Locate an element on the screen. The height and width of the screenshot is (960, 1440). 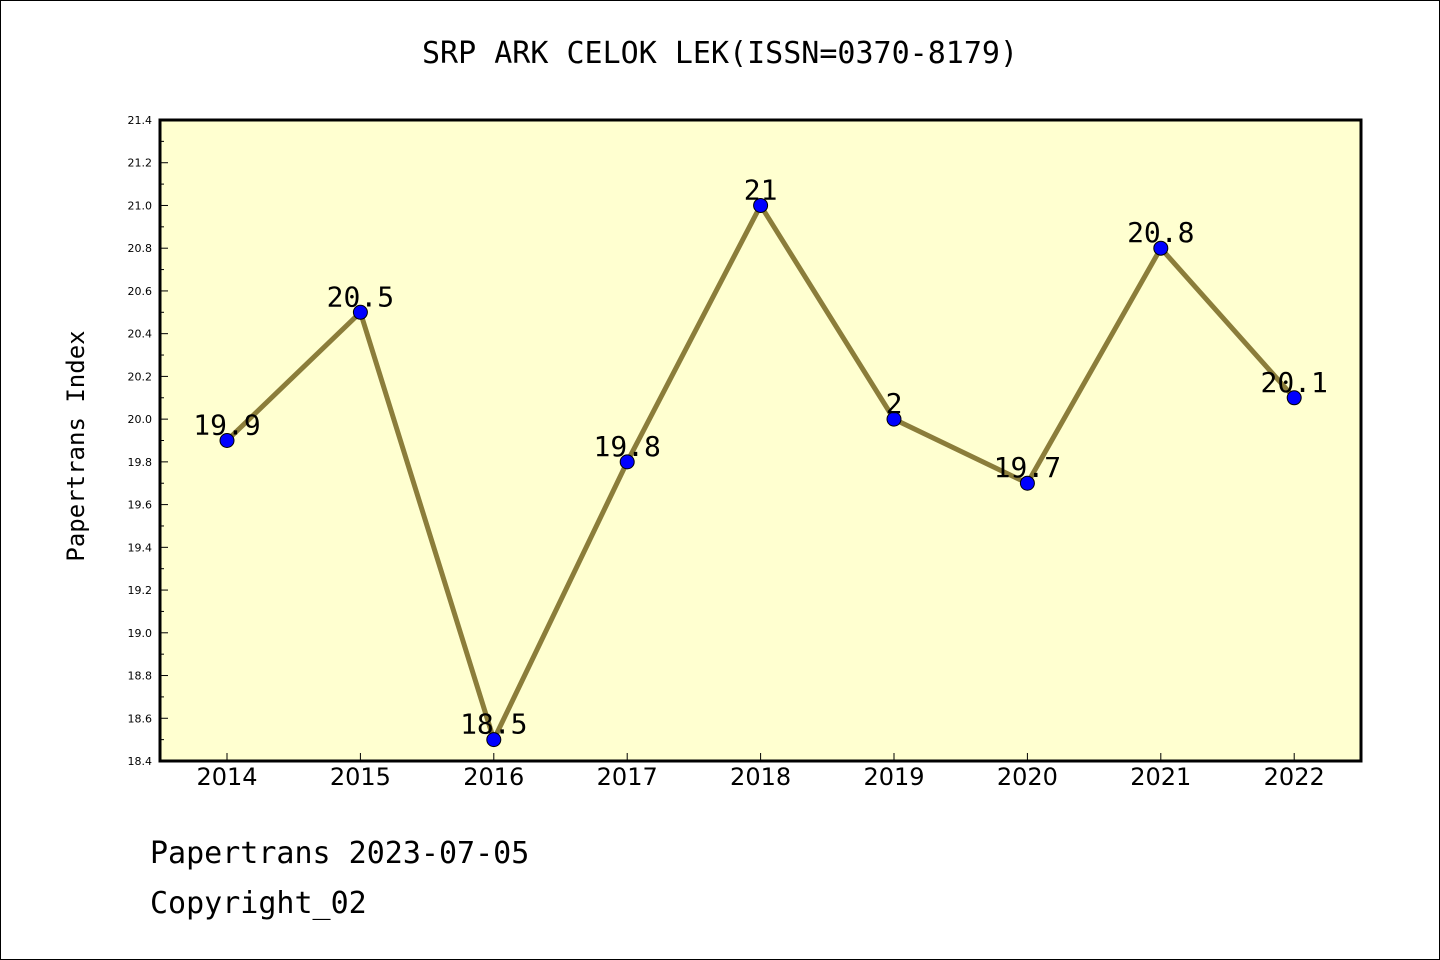
y-tick-label: 19.4 is located at coordinates (140, 547).